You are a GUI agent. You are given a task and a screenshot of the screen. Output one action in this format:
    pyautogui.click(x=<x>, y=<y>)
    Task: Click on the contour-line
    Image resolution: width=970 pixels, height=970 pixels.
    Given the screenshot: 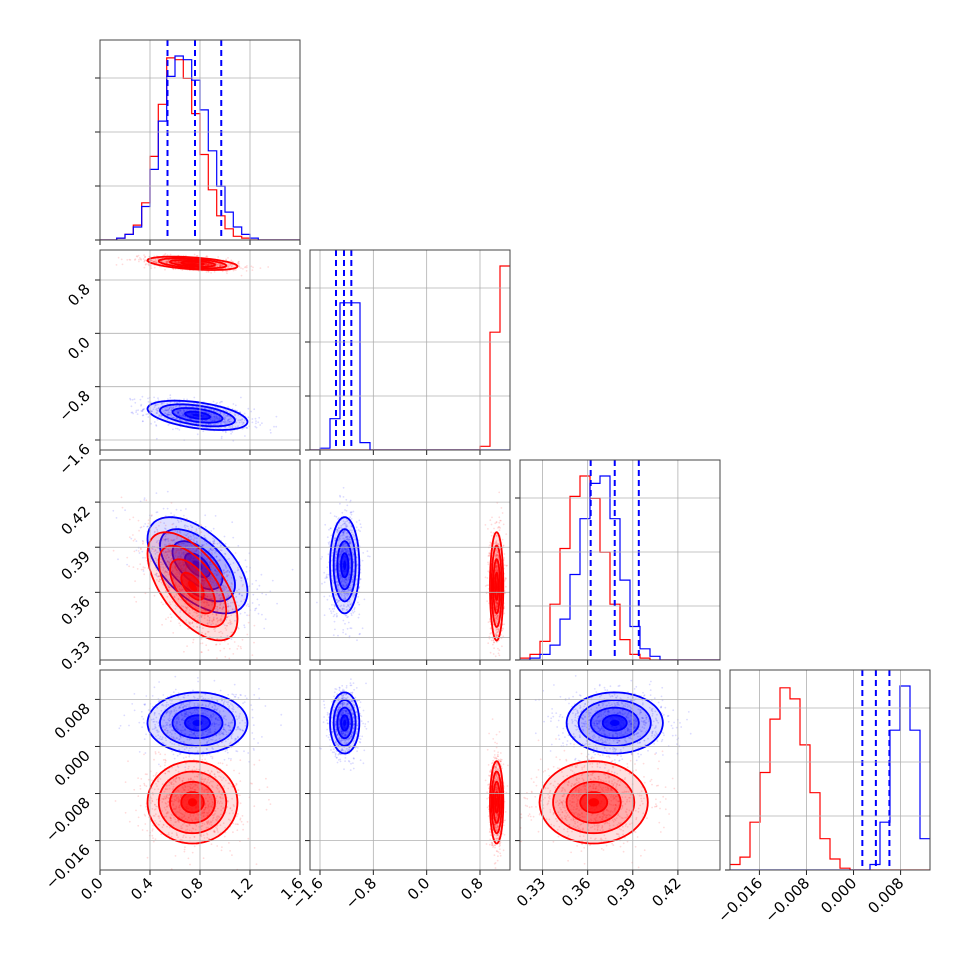 What is the action you would take?
    pyautogui.click(x=192, y=263)
    